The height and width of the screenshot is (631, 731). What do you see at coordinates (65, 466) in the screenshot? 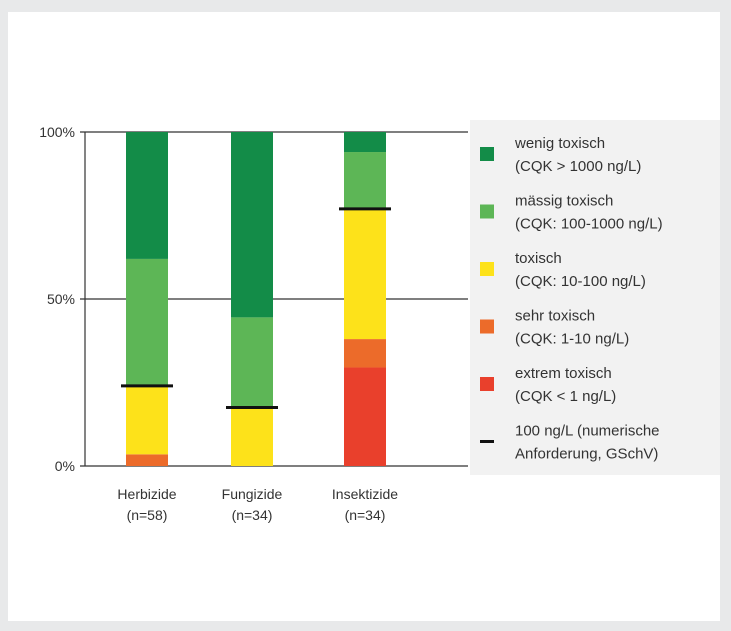
I see `y-tick-label: 0%` at bounding box center [65, 466].